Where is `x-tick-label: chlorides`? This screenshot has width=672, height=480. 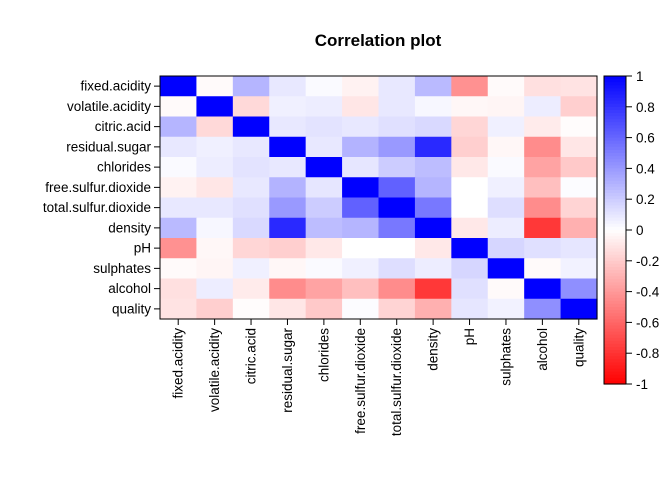 x-tick-label: chlorides is located at coordinates (323, 355).